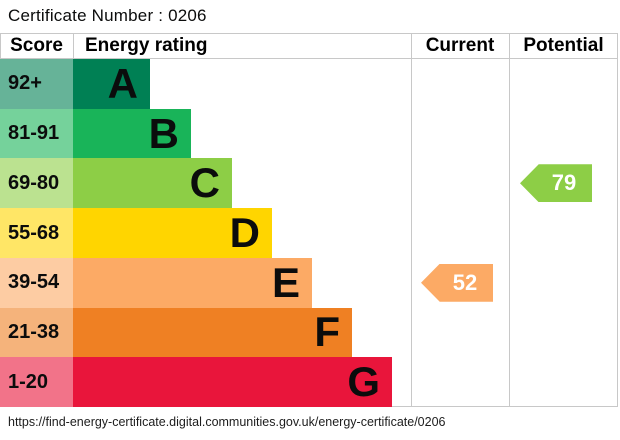  What do you see at coordinates (411, 220) in the screenshot?
I see `current-column-divider` at bounding box center [411, 220].